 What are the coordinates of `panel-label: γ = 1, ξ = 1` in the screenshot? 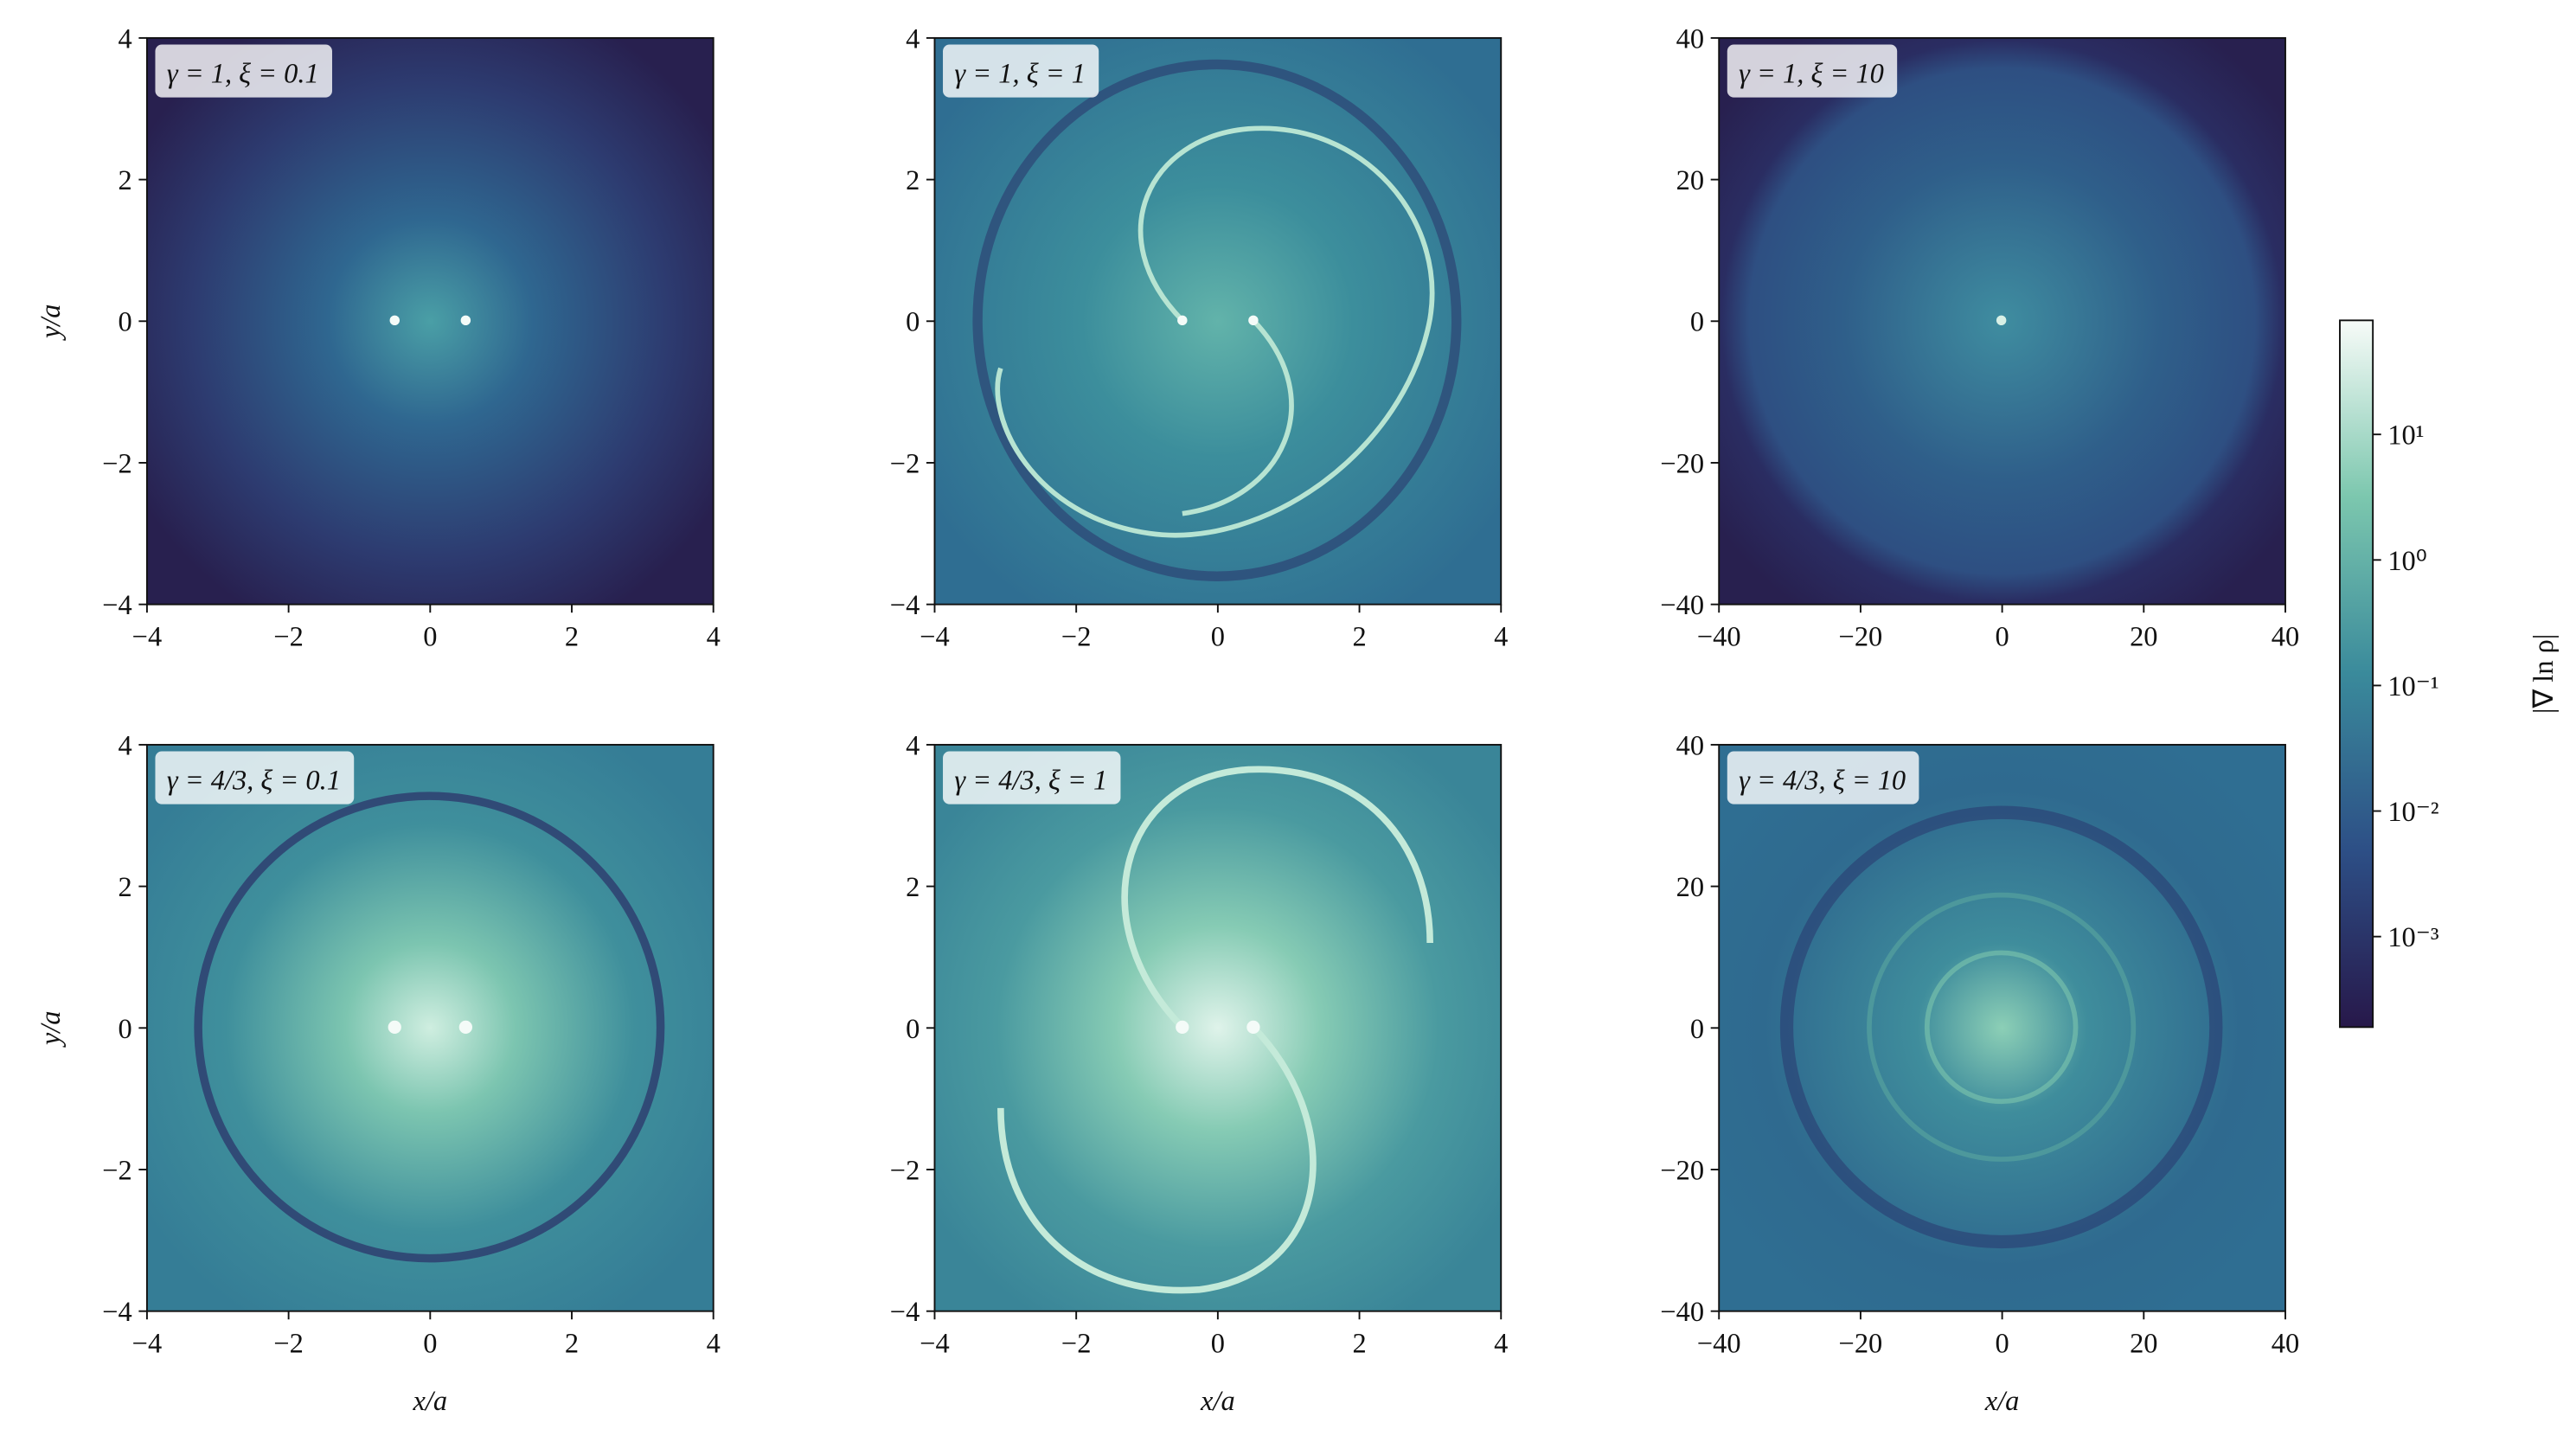 It's located at (1020, 74).